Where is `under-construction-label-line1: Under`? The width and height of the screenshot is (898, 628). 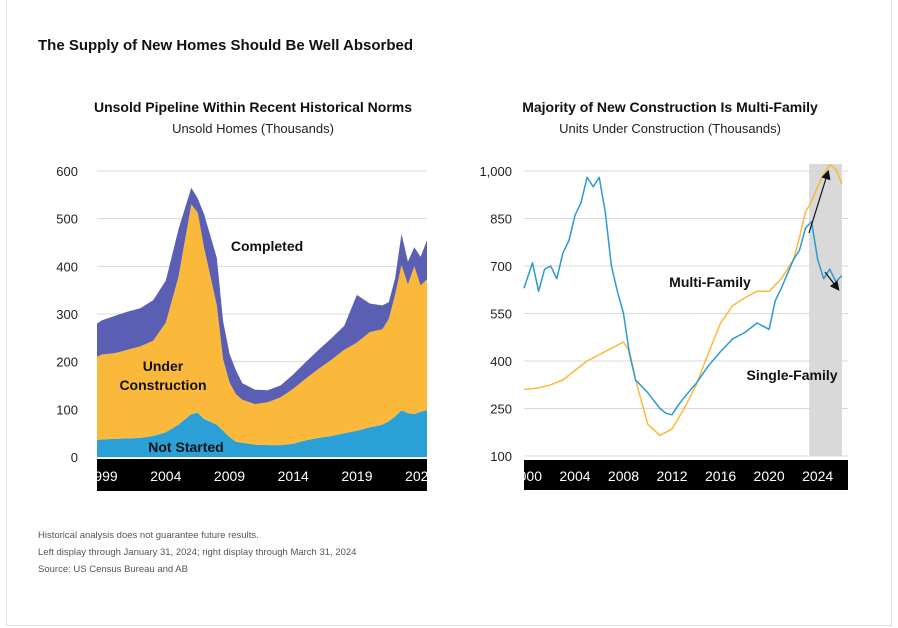 under-construction-label-line1: Under is located at coordinates (163, 366).